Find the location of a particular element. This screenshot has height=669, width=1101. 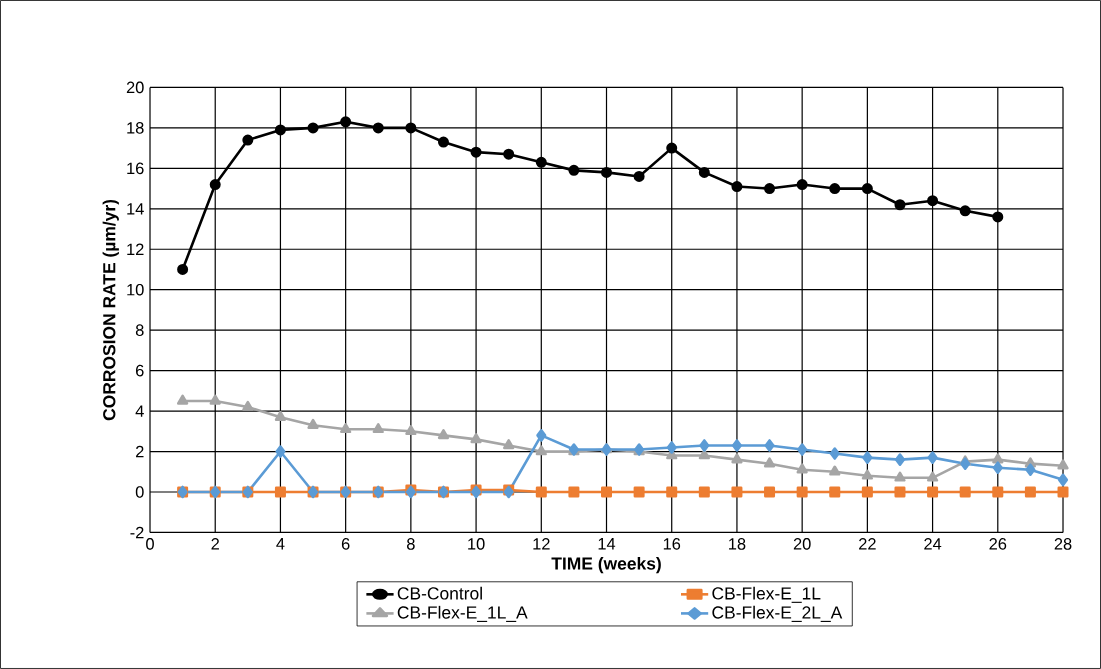

x-tick-label: 18 is located at coordinates (737, 544).